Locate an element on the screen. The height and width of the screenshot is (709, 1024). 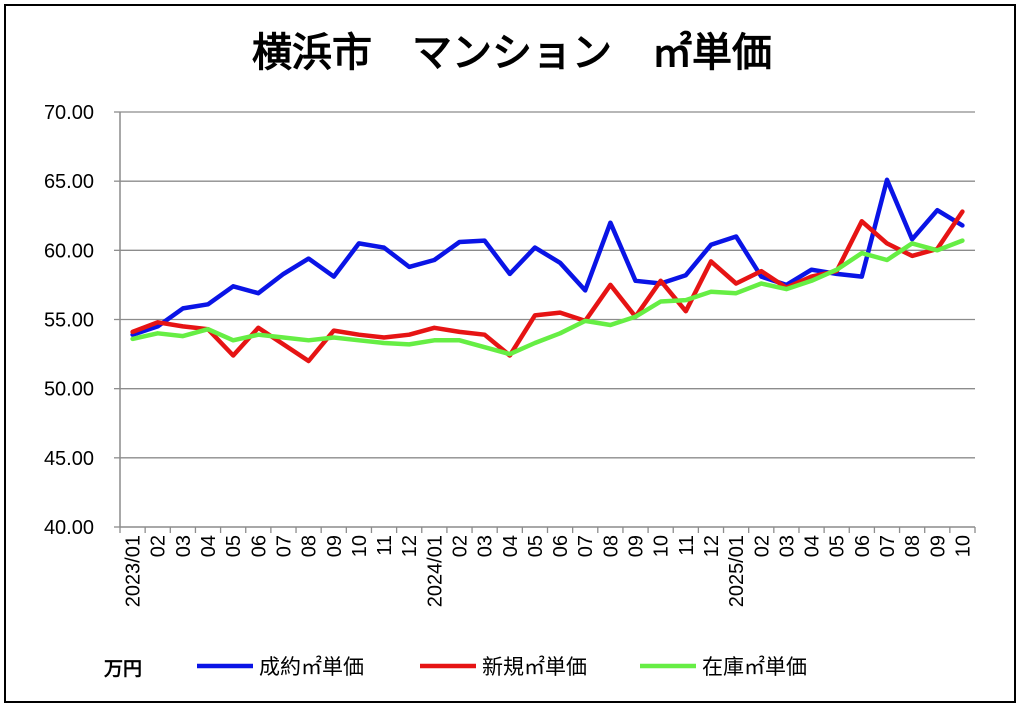
x-tick-label: 2023/01 is located at coordinates (134, 571).